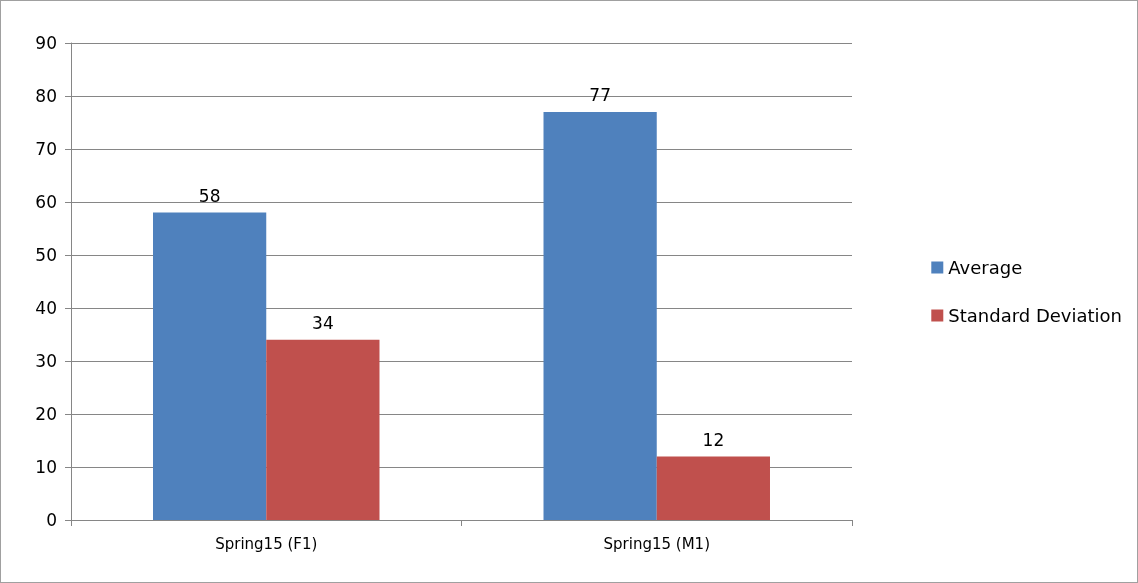 This screenshot has width=1138, height=583. What do you see at coordinates (51, 520) in the screenshot?
I see `y-tick-label: 0` at bounding box center [51, 520].